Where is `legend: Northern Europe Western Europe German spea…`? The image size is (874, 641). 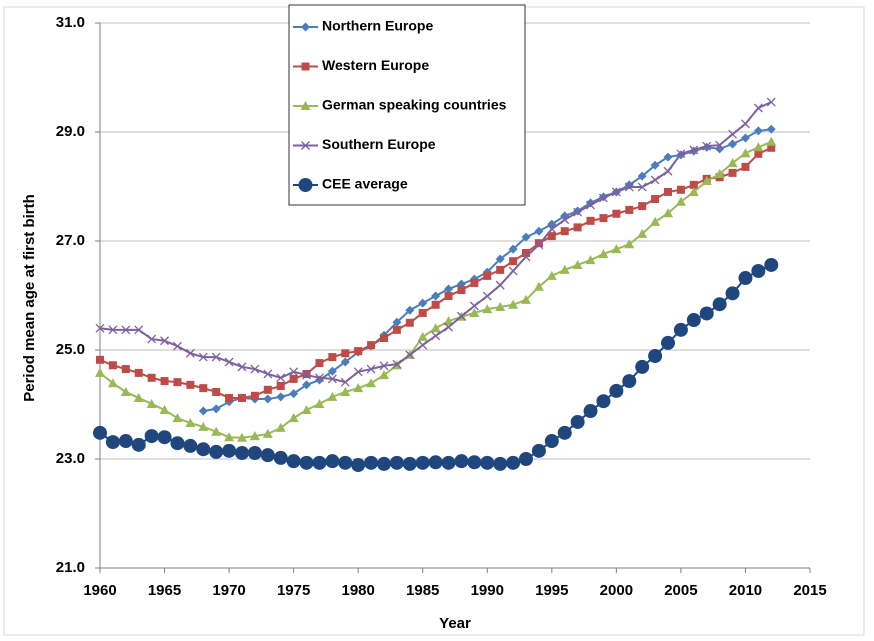 legend: Northern Europe Western Europe German spea… is located at coordinates (407, 105).